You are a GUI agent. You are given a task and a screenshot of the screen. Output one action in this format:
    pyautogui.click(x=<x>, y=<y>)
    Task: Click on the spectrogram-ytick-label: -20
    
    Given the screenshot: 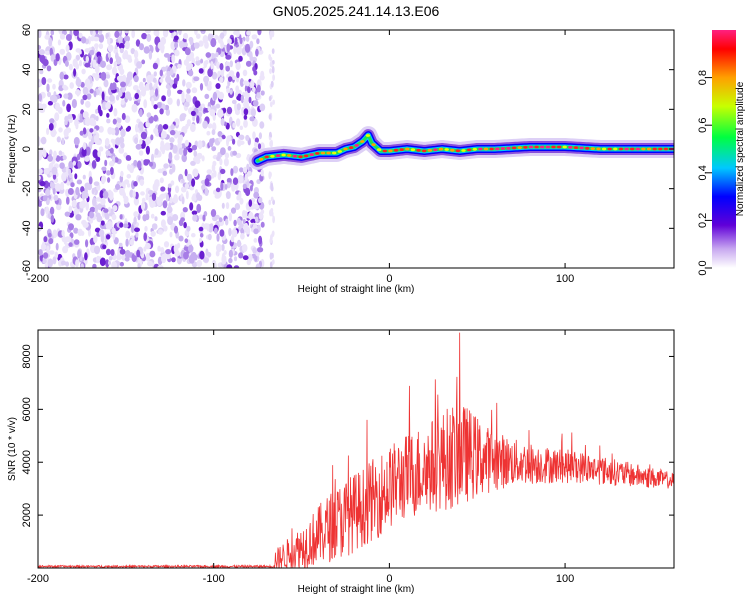 What is the action you would take?
    pyautogui.click(x=27, y=189)
    